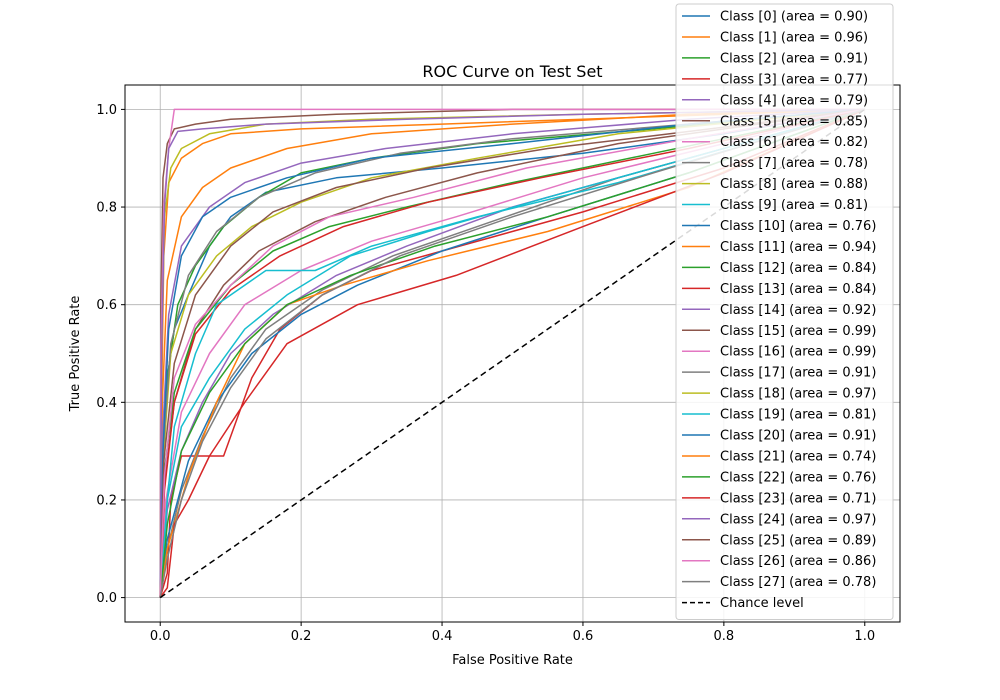 The width and height of the screenshot is (1000, 700). I want to click on y-tick-label: 0.6, so click(106, 305).